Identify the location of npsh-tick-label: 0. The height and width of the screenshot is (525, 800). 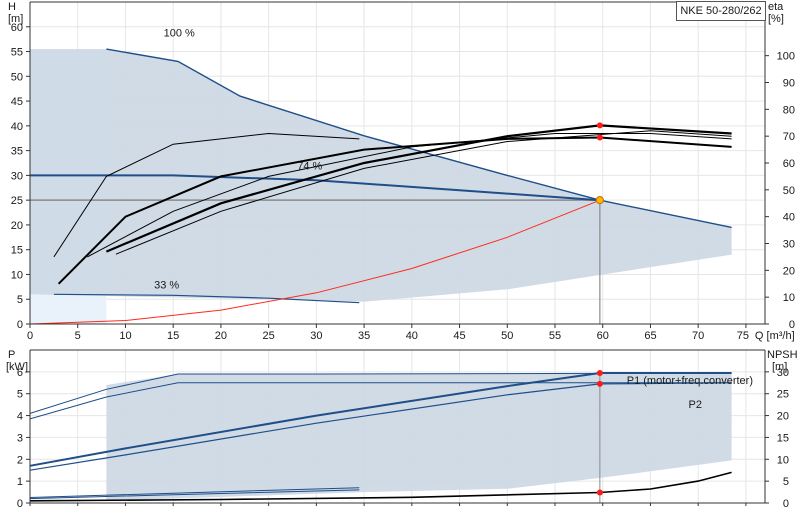
(786, 504).